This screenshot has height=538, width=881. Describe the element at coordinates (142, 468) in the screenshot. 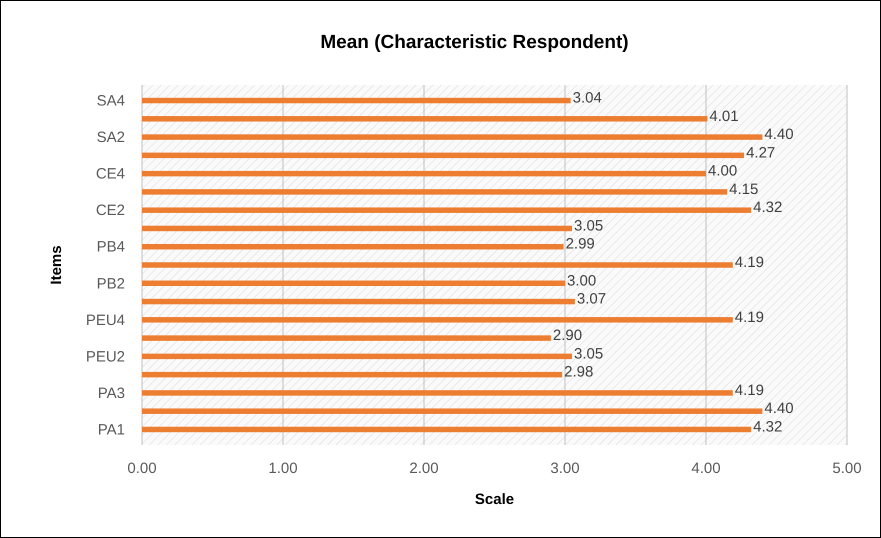

I see `x-tick-label: 0.00` at that location.